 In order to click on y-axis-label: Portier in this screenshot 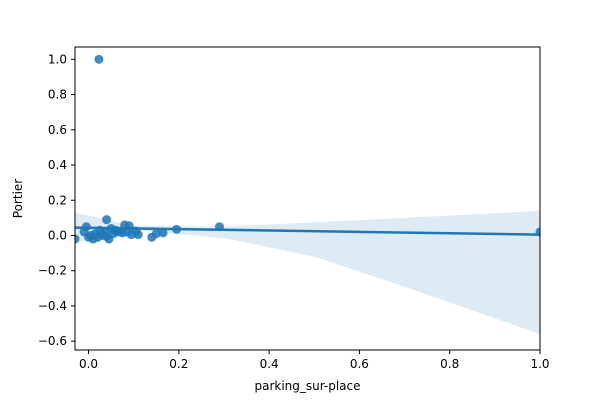, I will do `click(18, 199)`.